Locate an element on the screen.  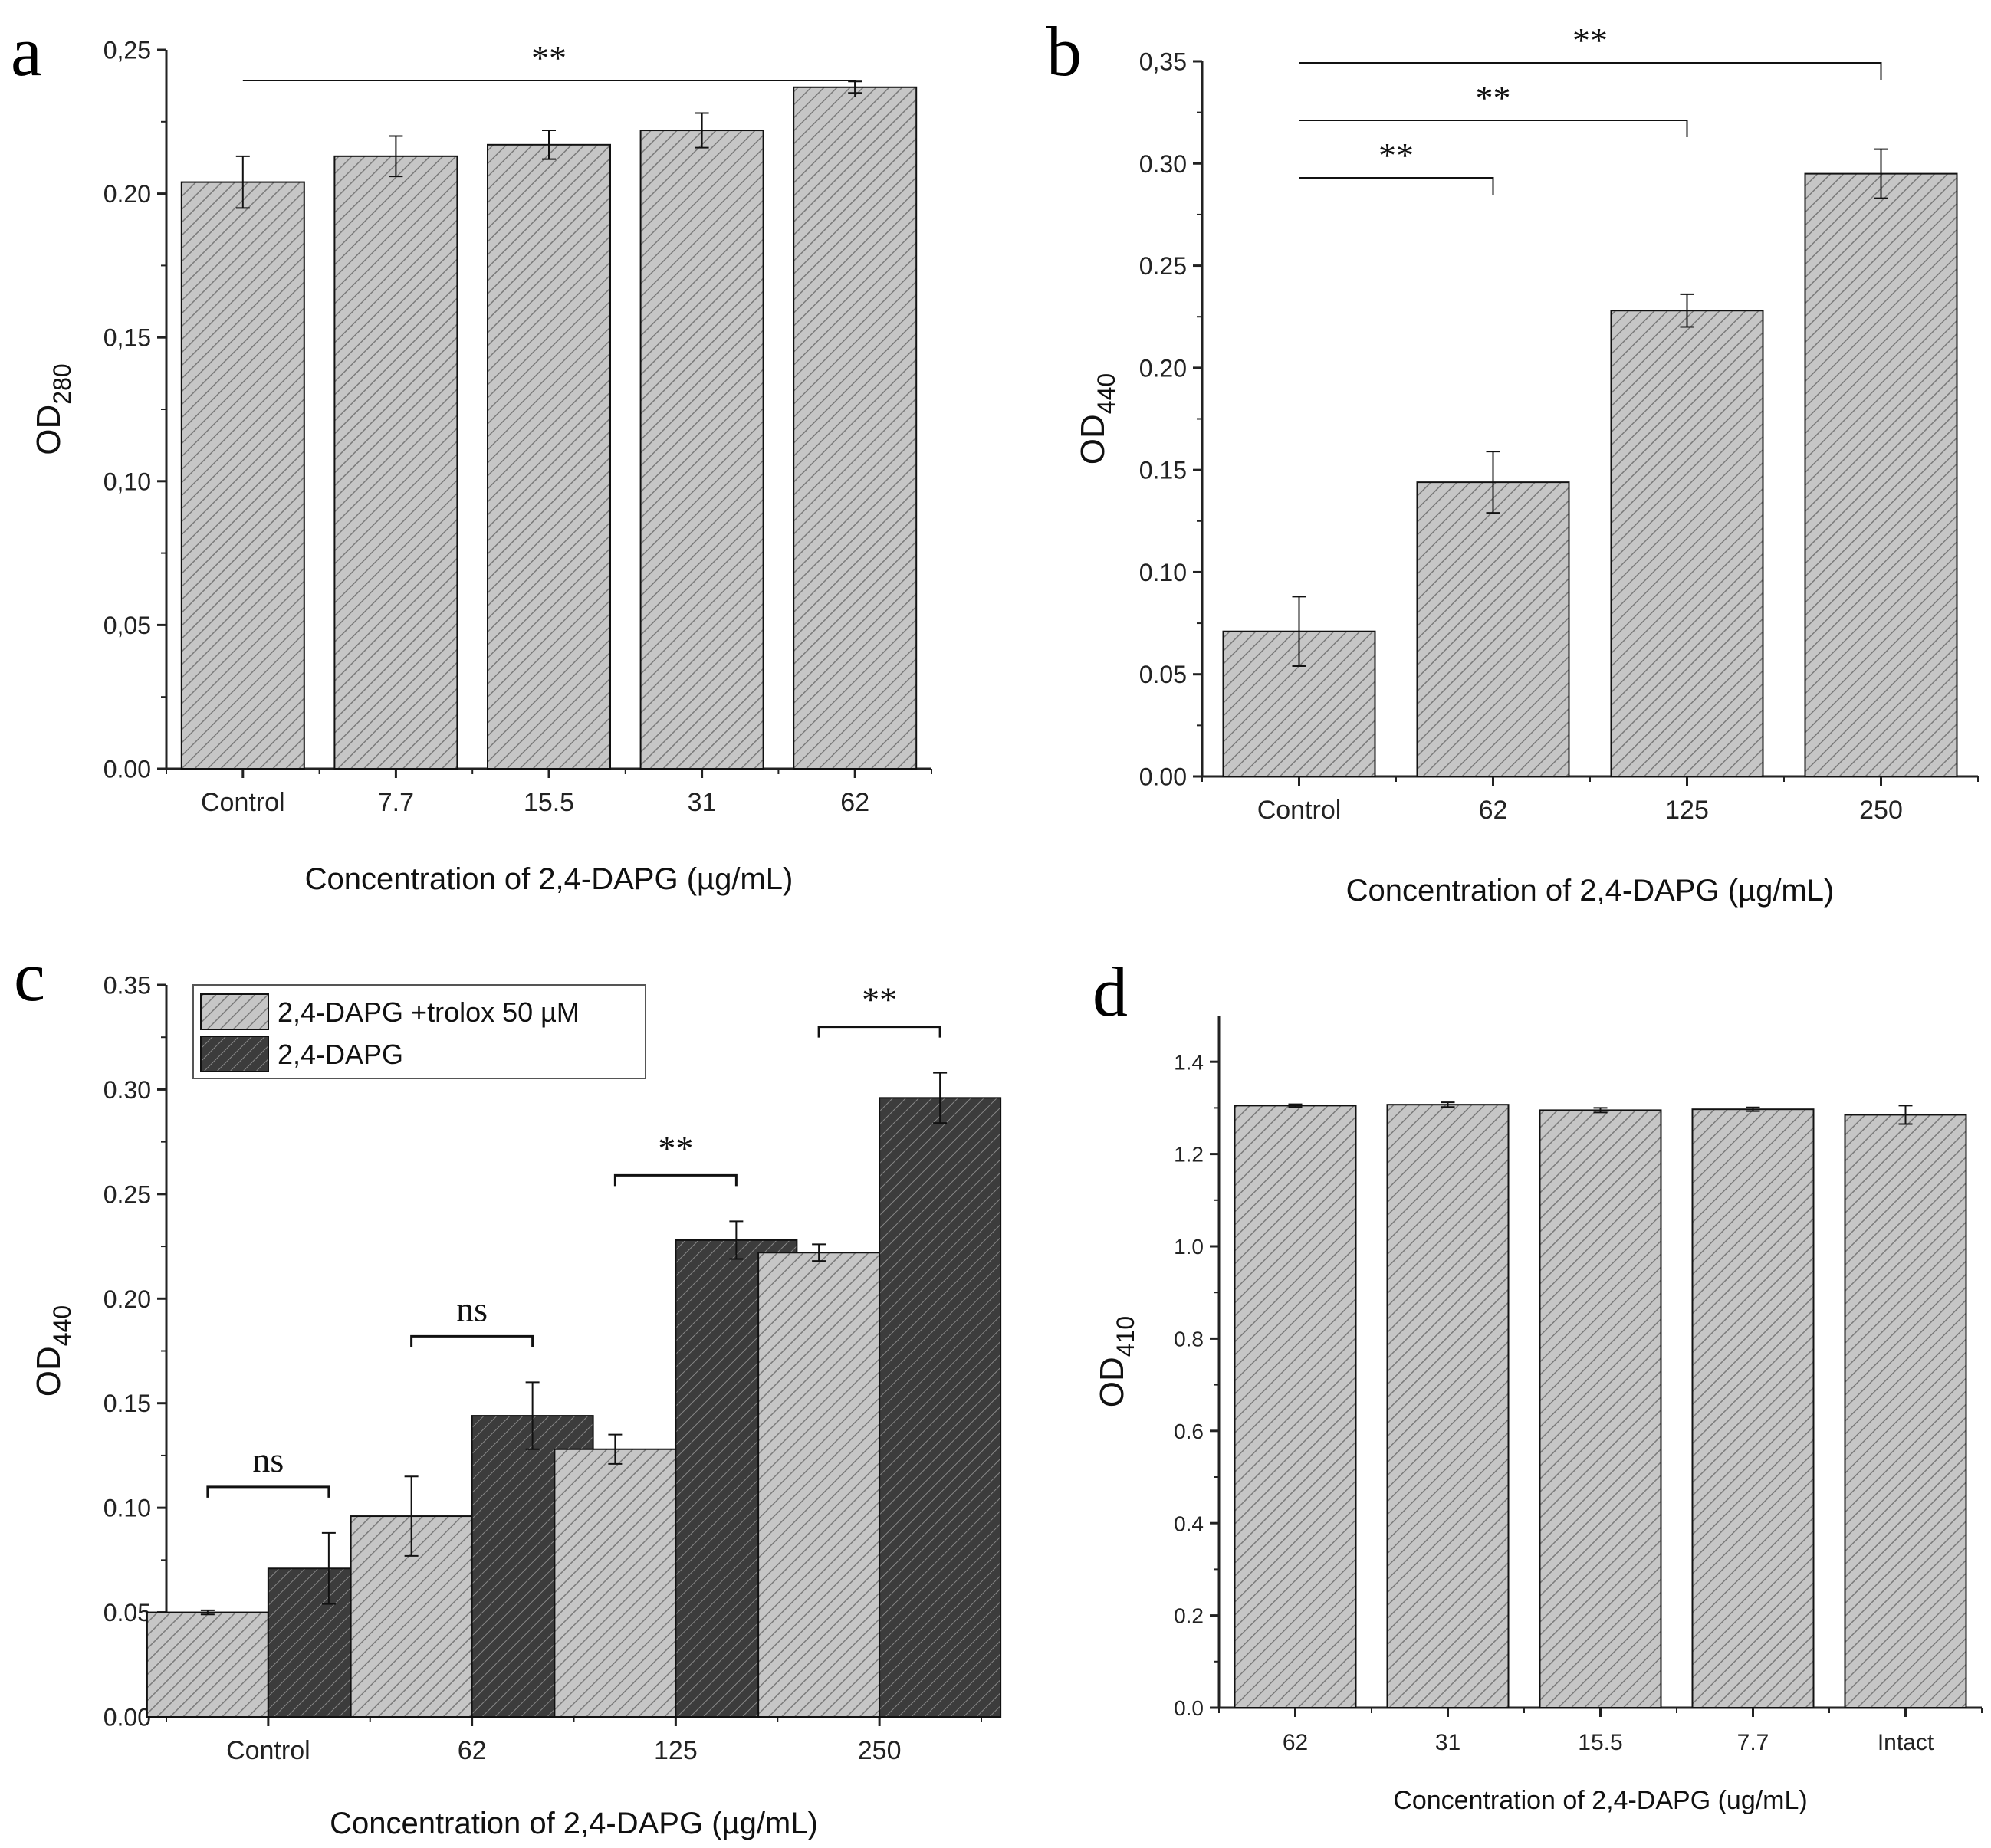
a-y-tick-label: 0.00 is located at coordinates (127, 769).